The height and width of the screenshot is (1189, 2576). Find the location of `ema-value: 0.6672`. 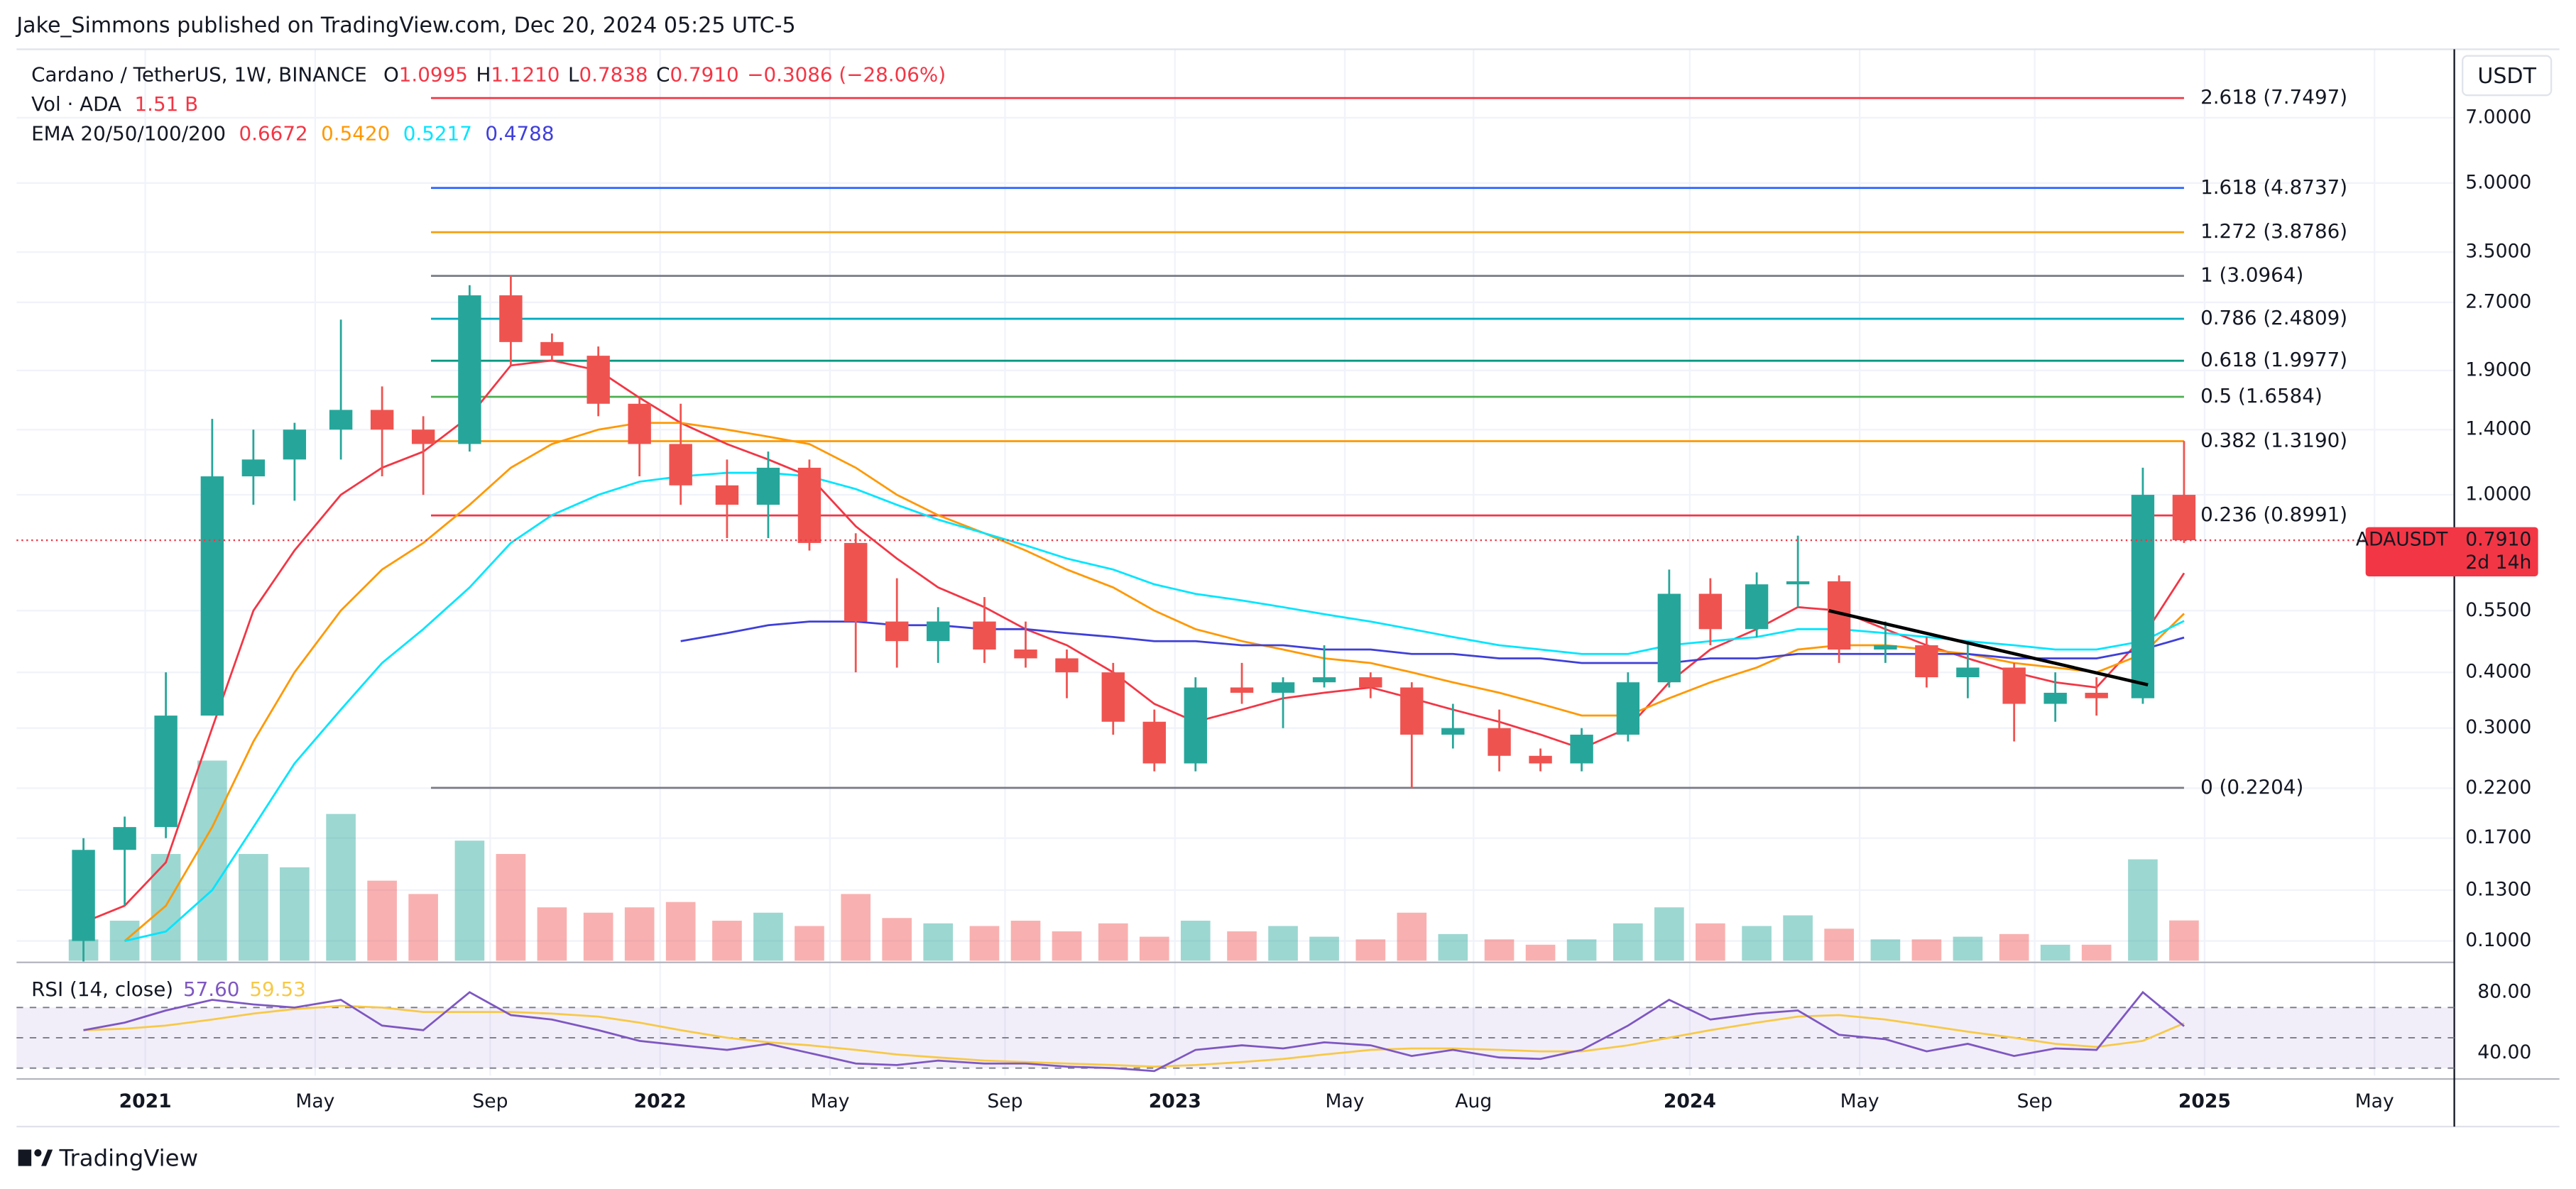

ema-value: 0.6672 is located at coordinates (273, 134).